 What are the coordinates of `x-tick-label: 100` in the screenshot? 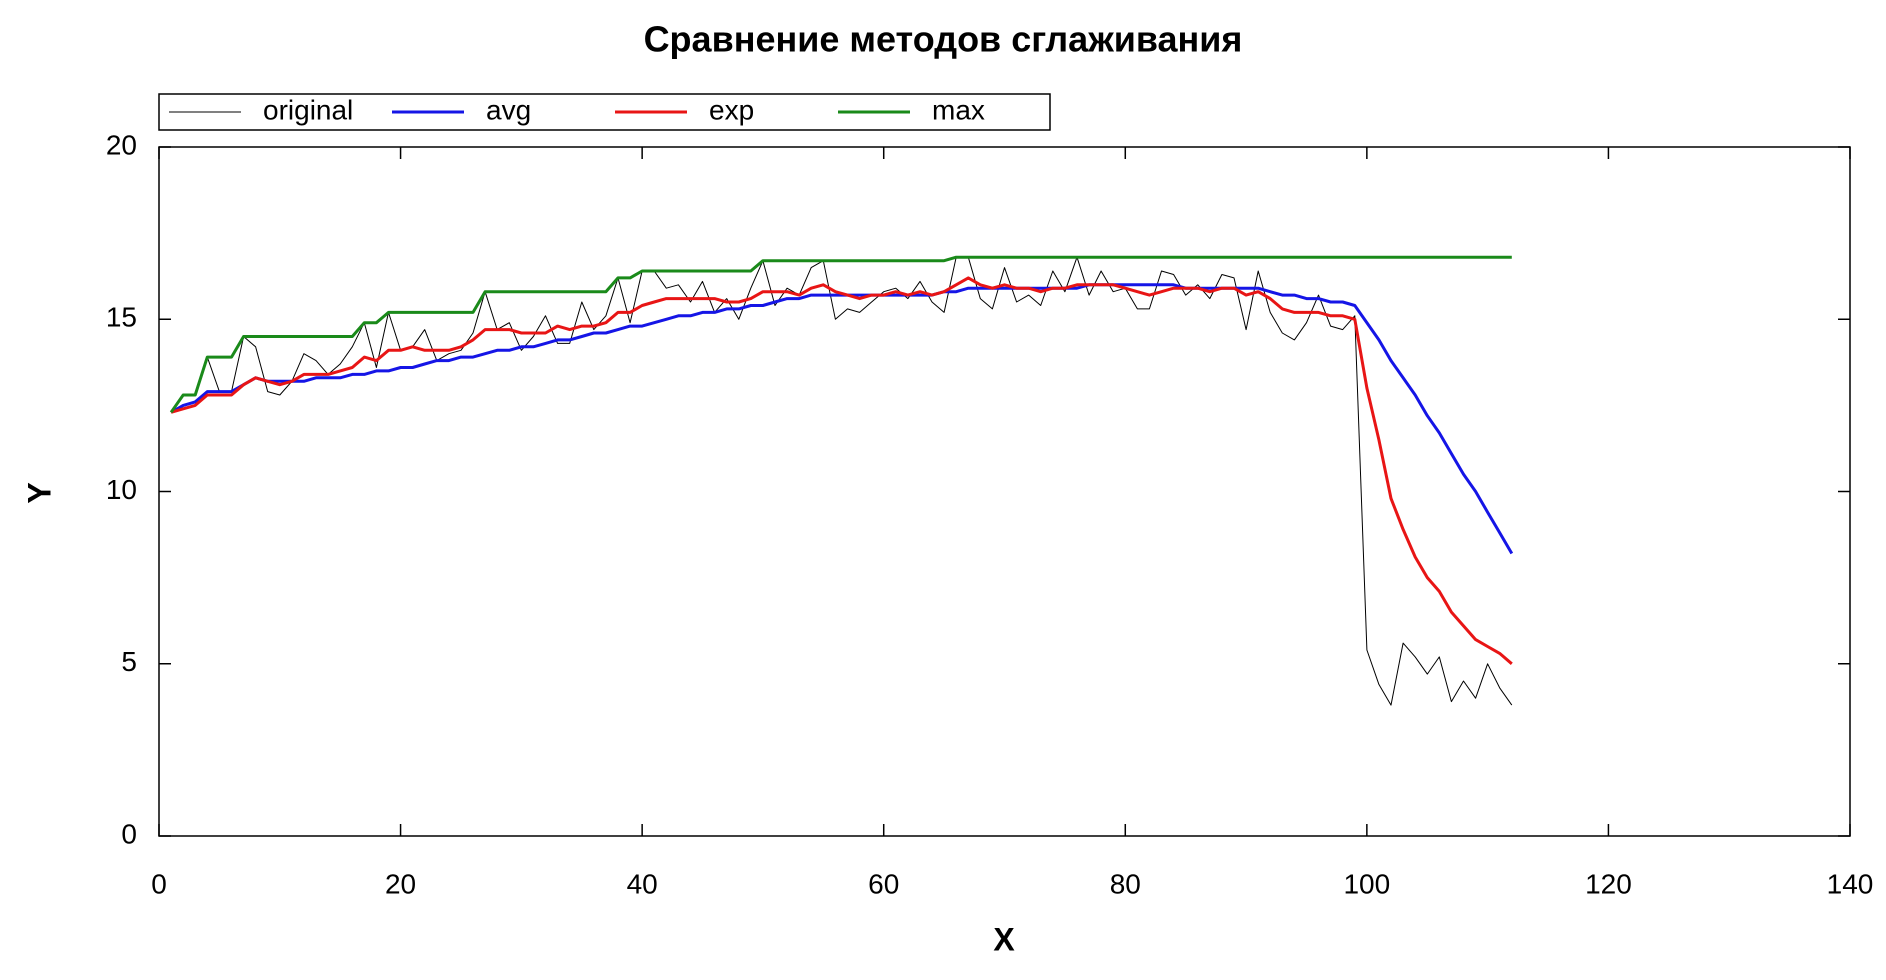 It's located at (1366, 883).